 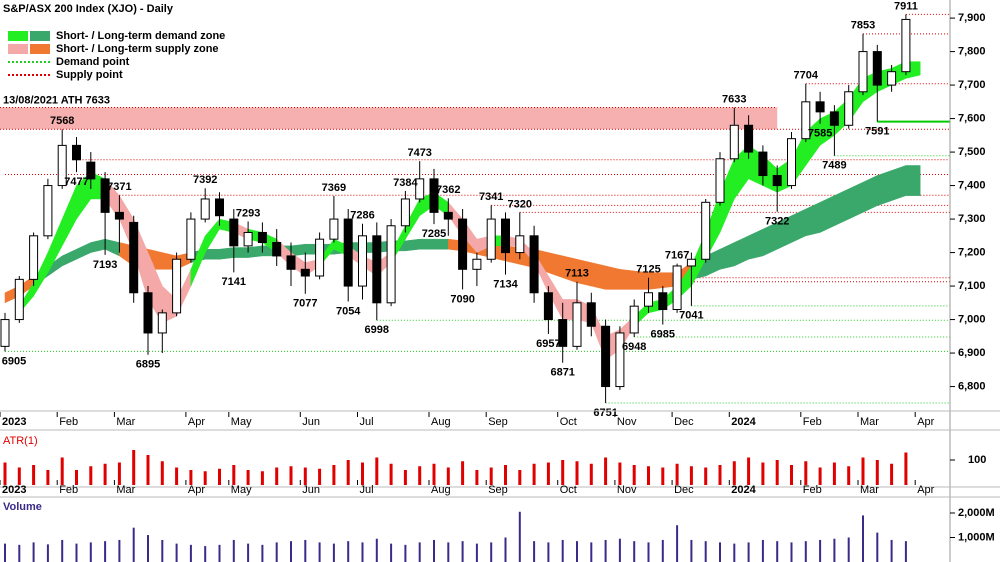 I want to click on price-annotation: 7473, so click(x=419, y=153).